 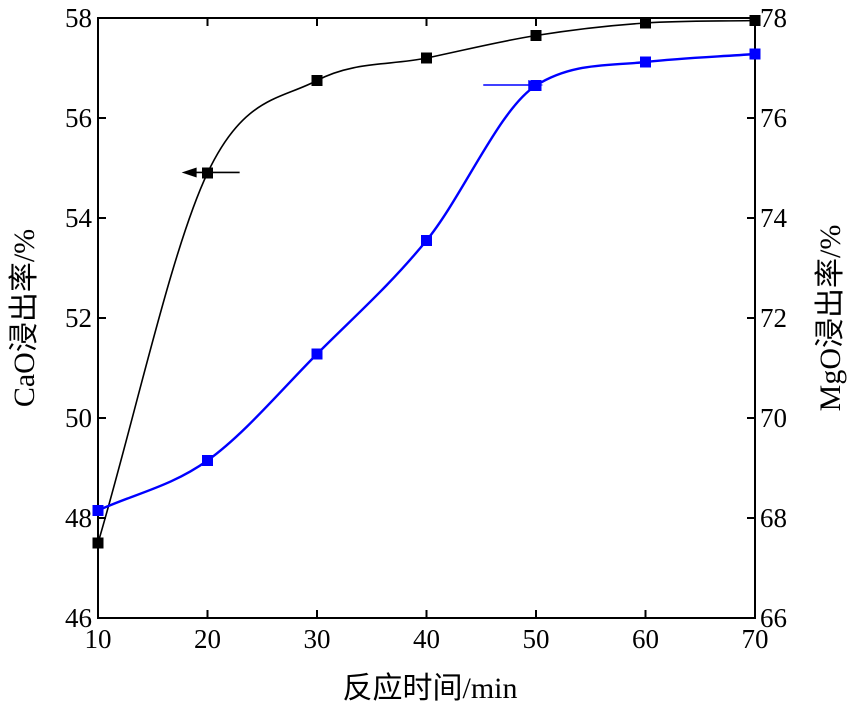 I want to click on x-tick-label: 20, so click(x=207, y=639).